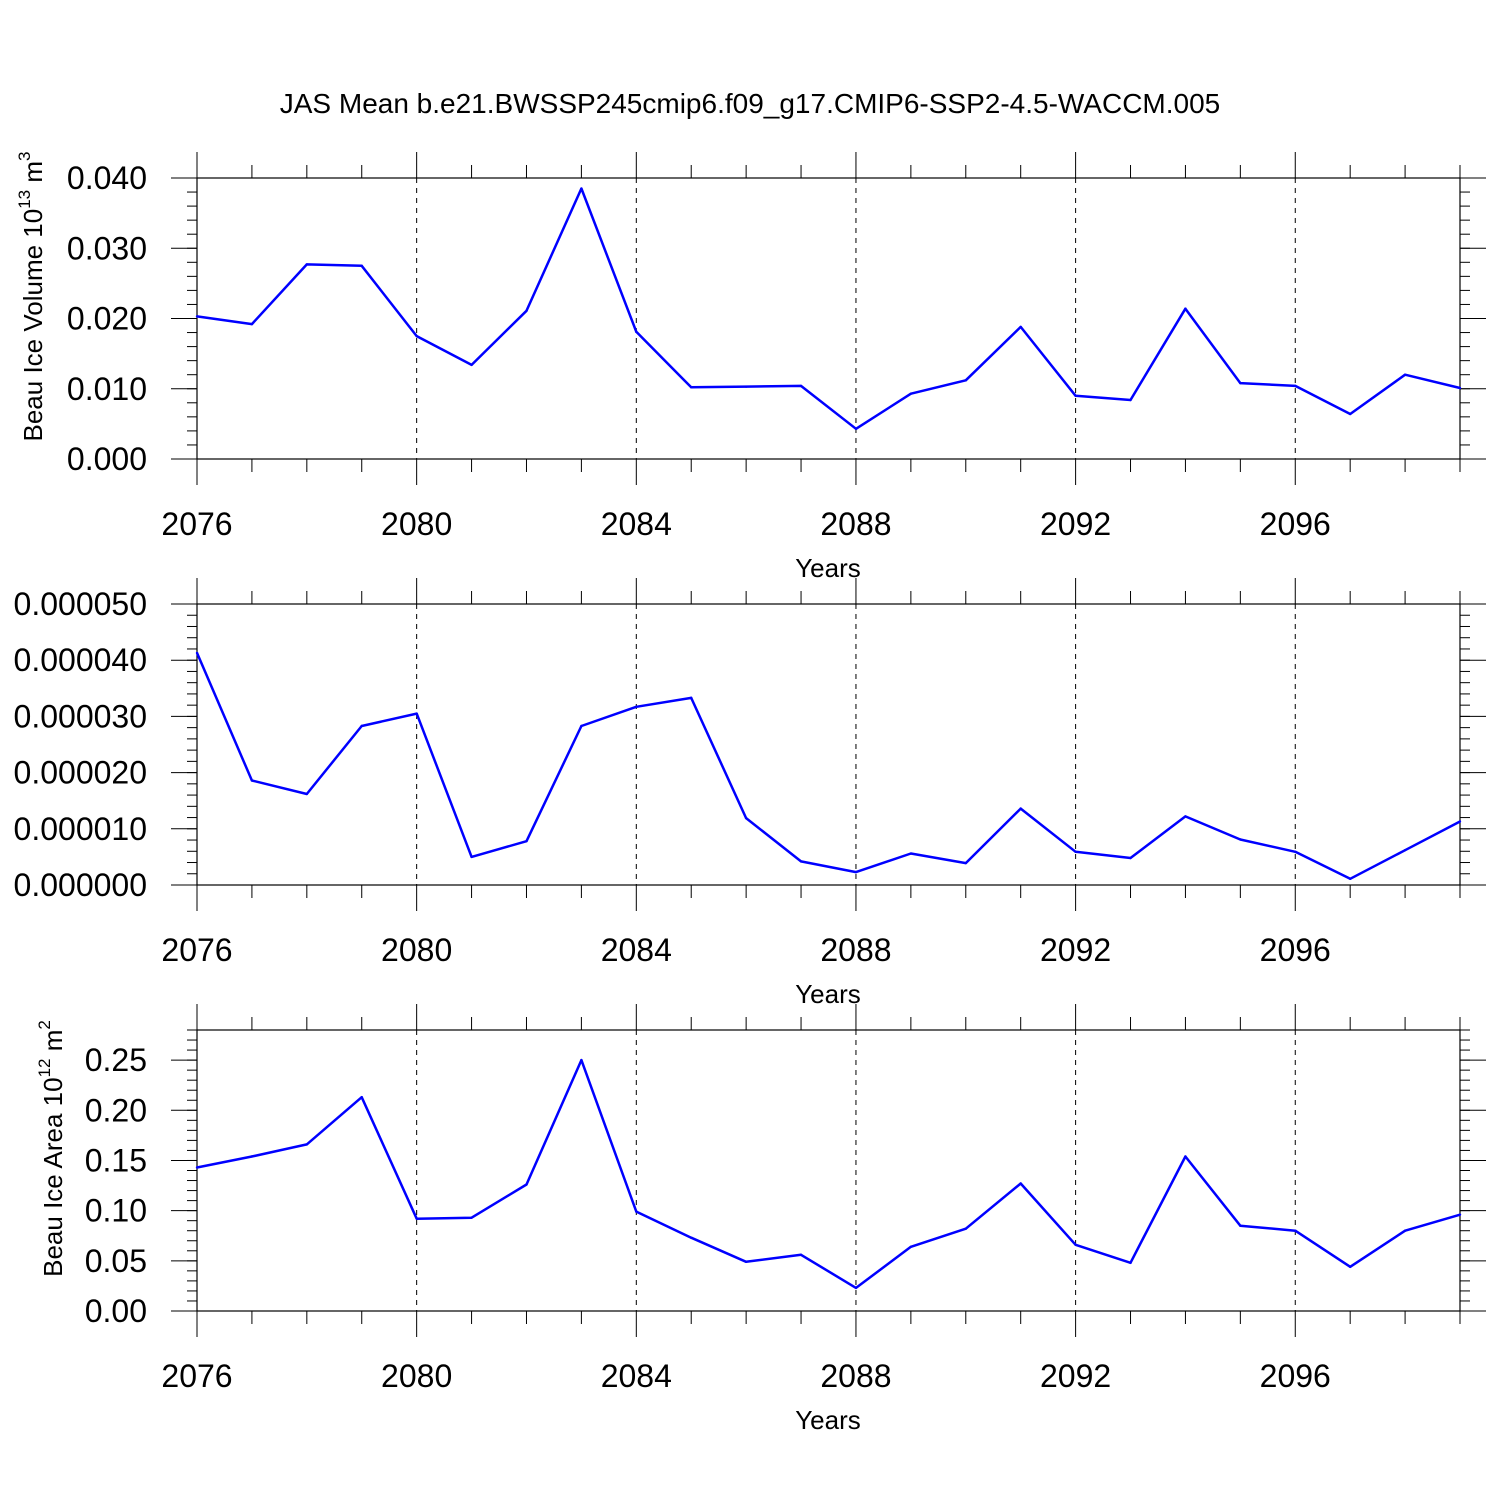  Describe the element at coordinates (116, 1211) in the screenshot. I see `y-tick-label: 0.10` at that location.